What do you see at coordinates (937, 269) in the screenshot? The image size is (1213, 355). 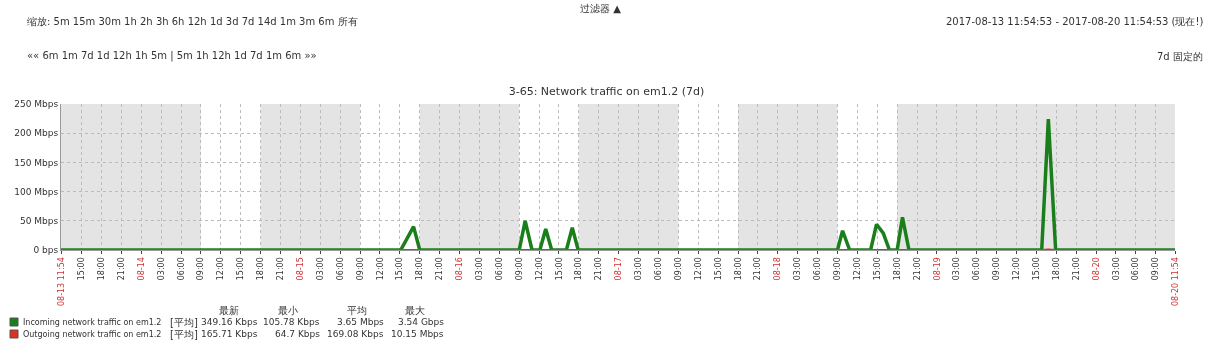 I see `x-tick-label: 08-19` at bounding box center [937, 269].